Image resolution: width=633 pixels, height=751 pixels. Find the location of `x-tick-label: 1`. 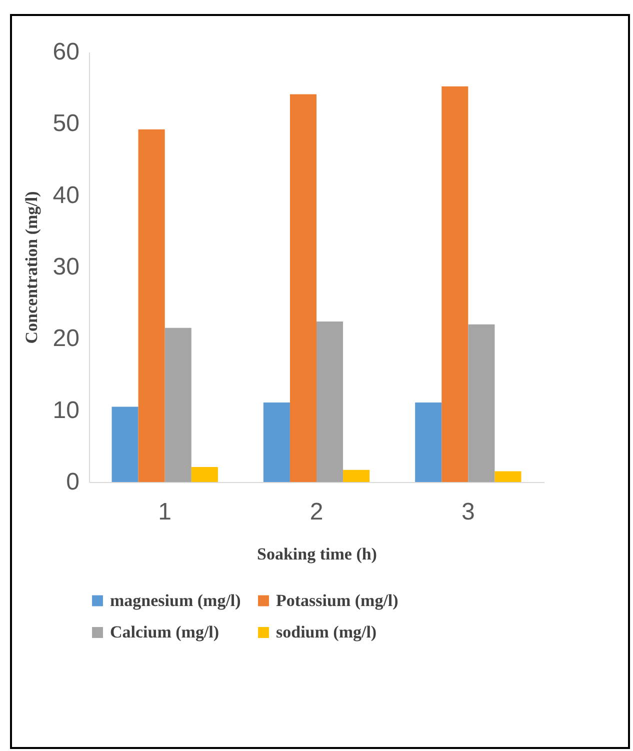

x-tick-label: 1 is located at coordinates (165, 512).